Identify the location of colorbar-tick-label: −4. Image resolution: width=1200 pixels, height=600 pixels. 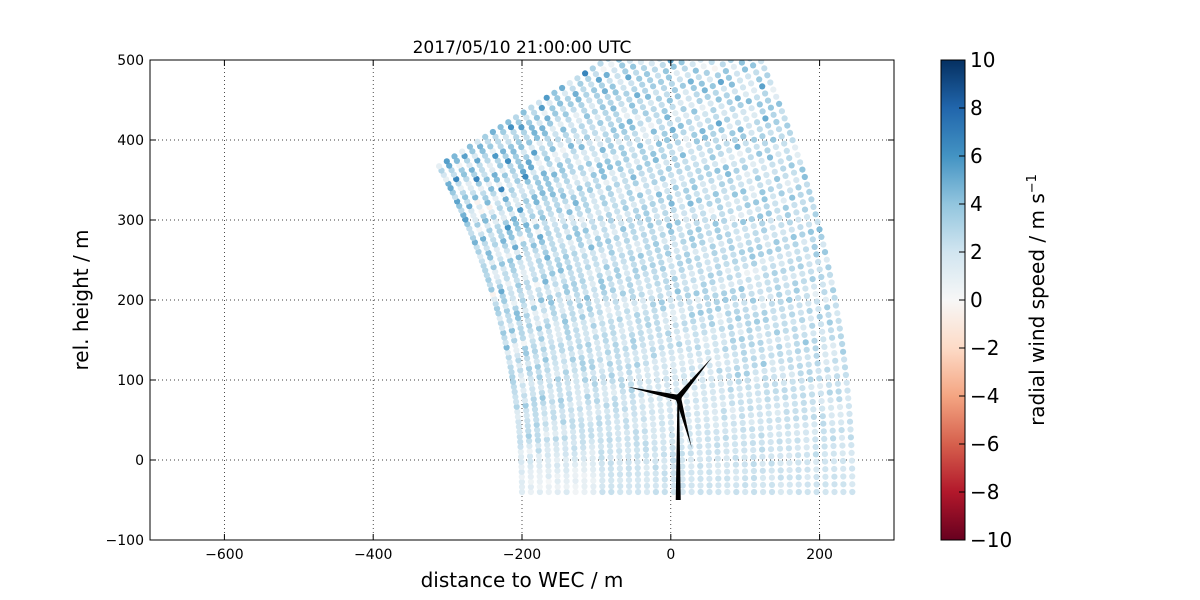
(984, 396).